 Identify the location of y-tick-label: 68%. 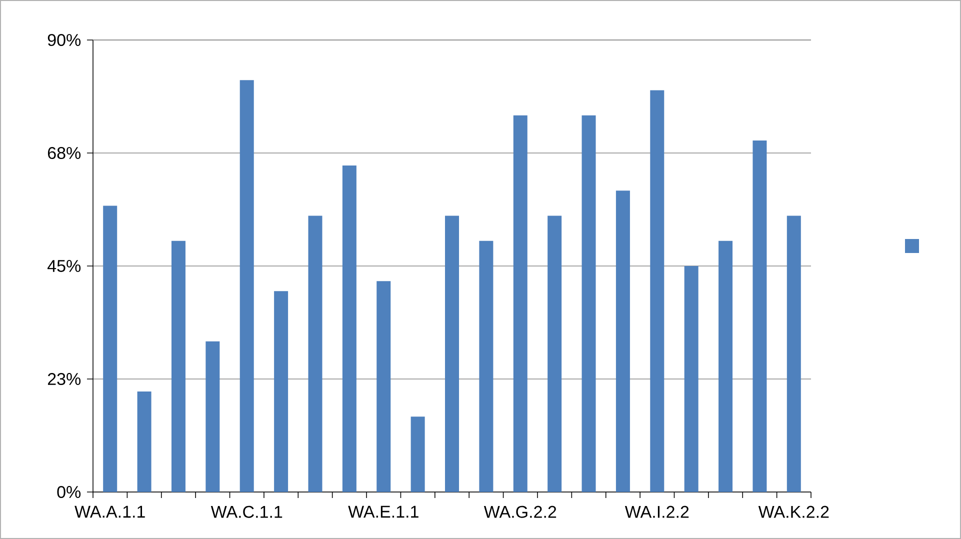
(64, 153).